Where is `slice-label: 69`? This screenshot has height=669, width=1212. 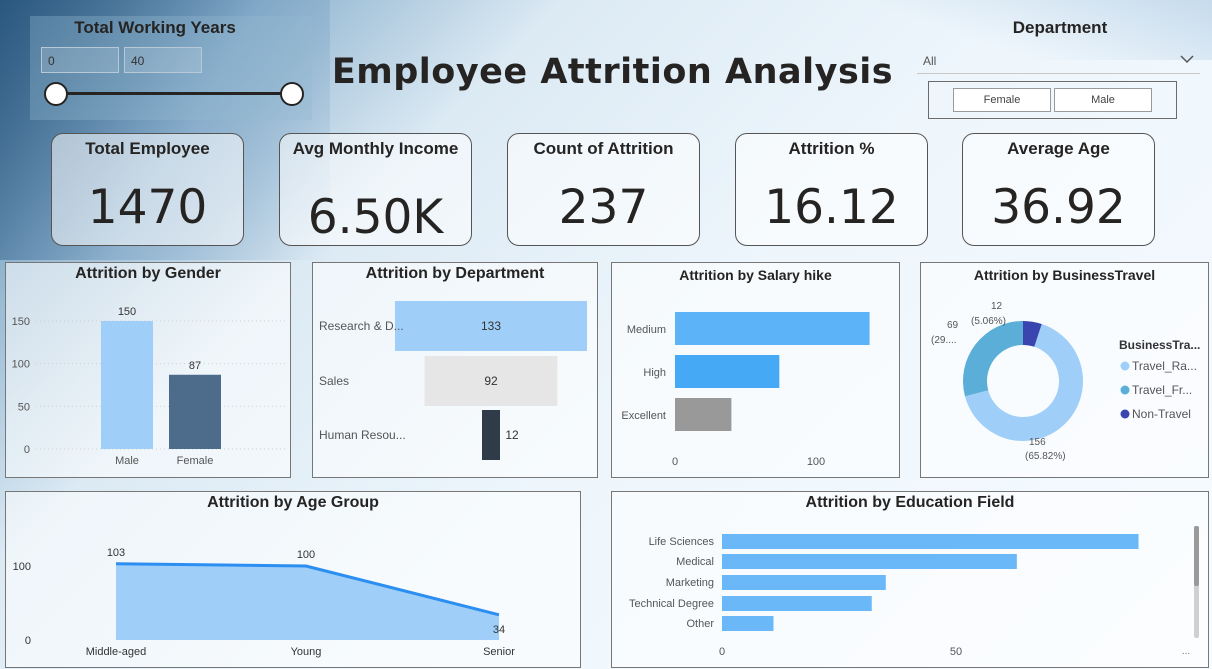 slice-label: 69 is located at coordinates (953, 325).